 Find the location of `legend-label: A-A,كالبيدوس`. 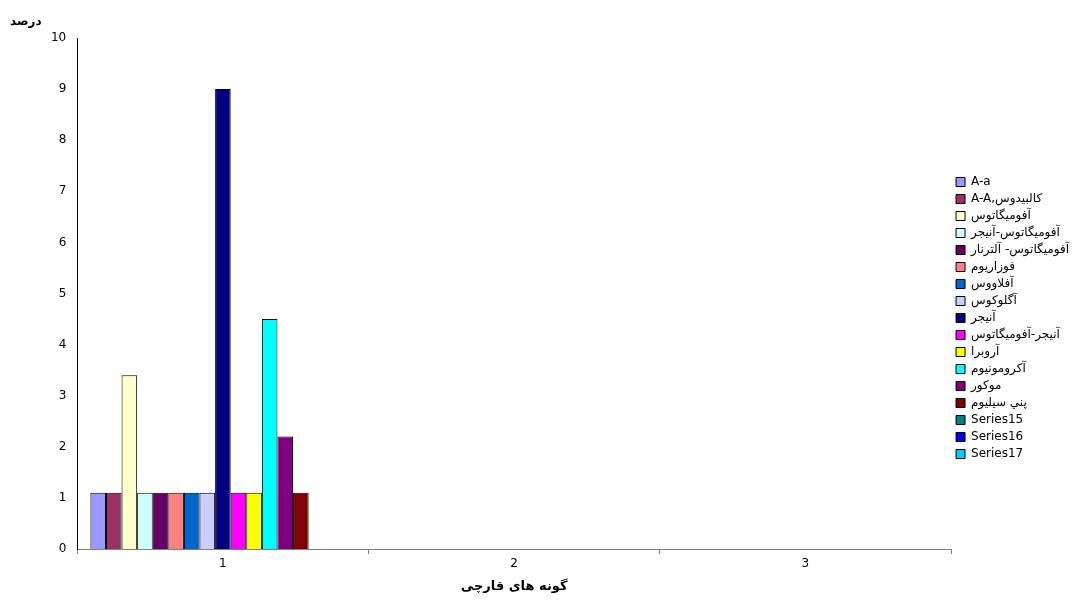

legend-label: A-A,كالبيدوس is located at coordinates (1007, 199).